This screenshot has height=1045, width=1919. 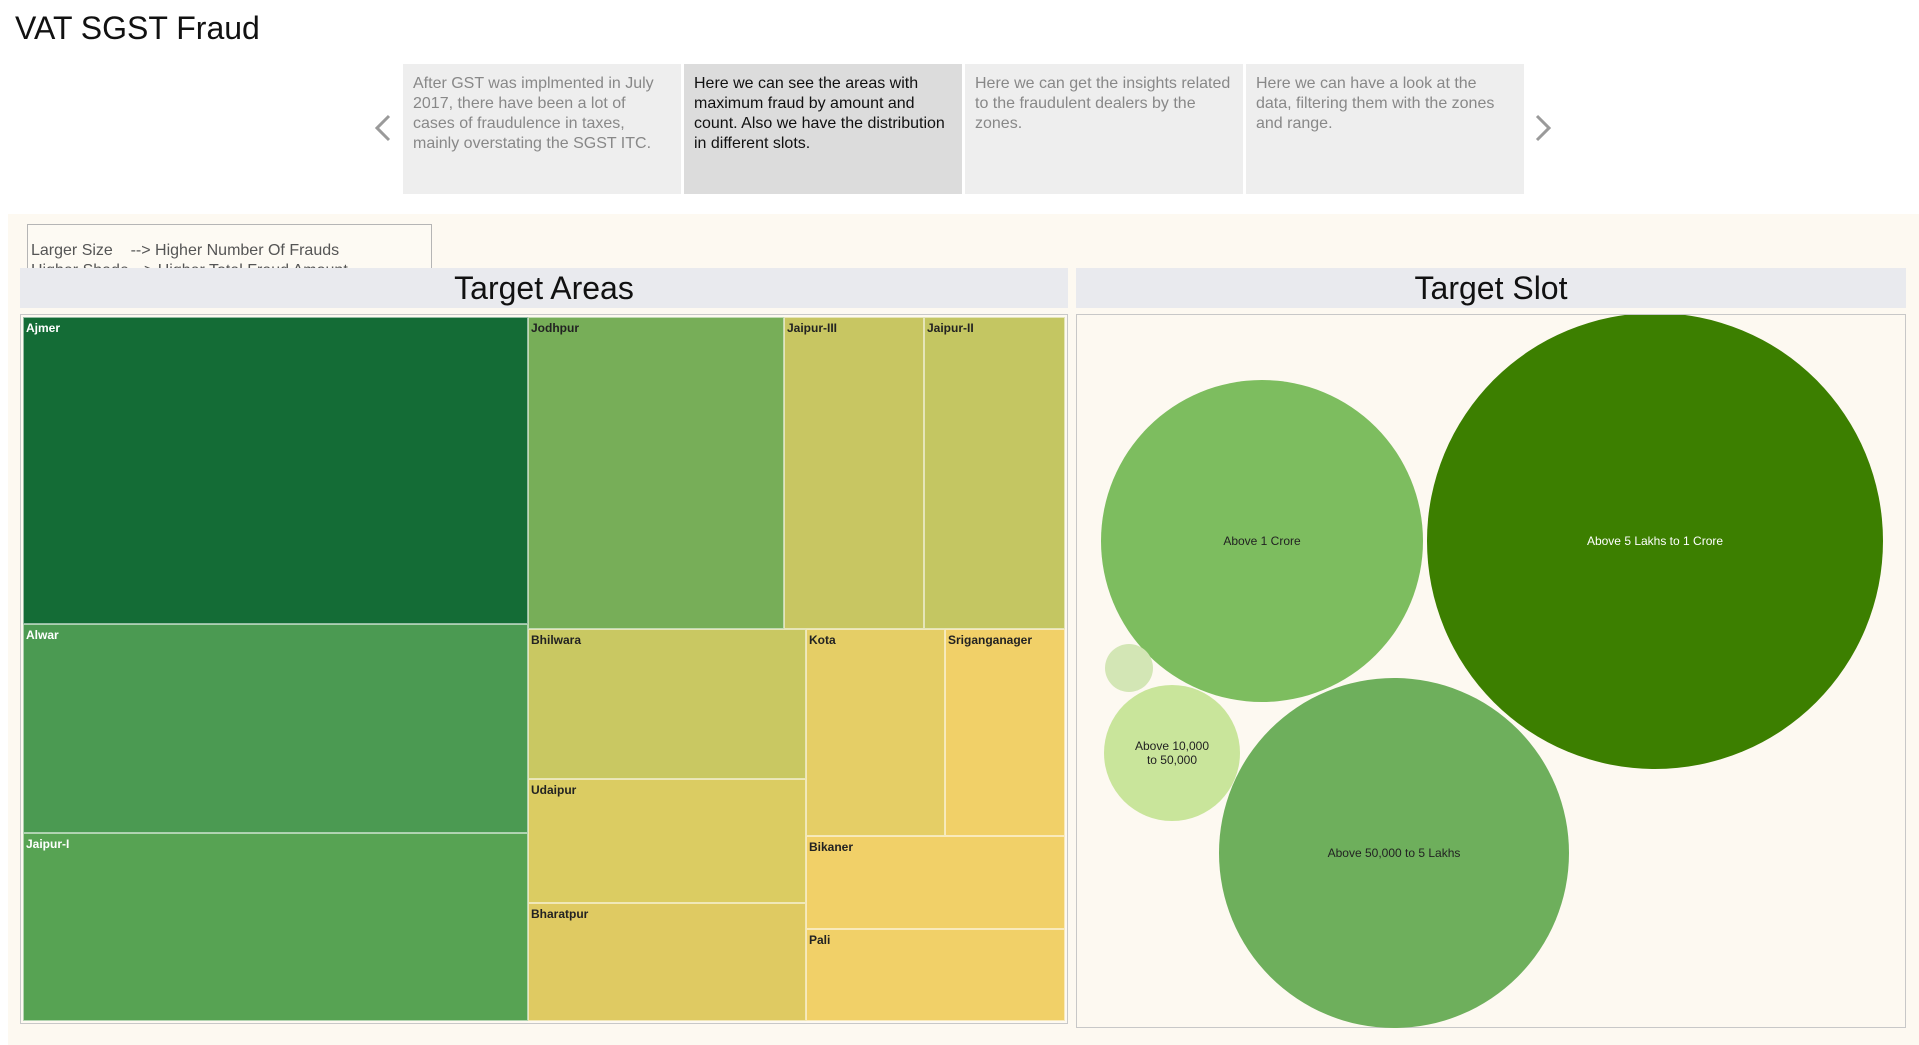 I want to click on story-next-button, so click(x=1542, y=128).